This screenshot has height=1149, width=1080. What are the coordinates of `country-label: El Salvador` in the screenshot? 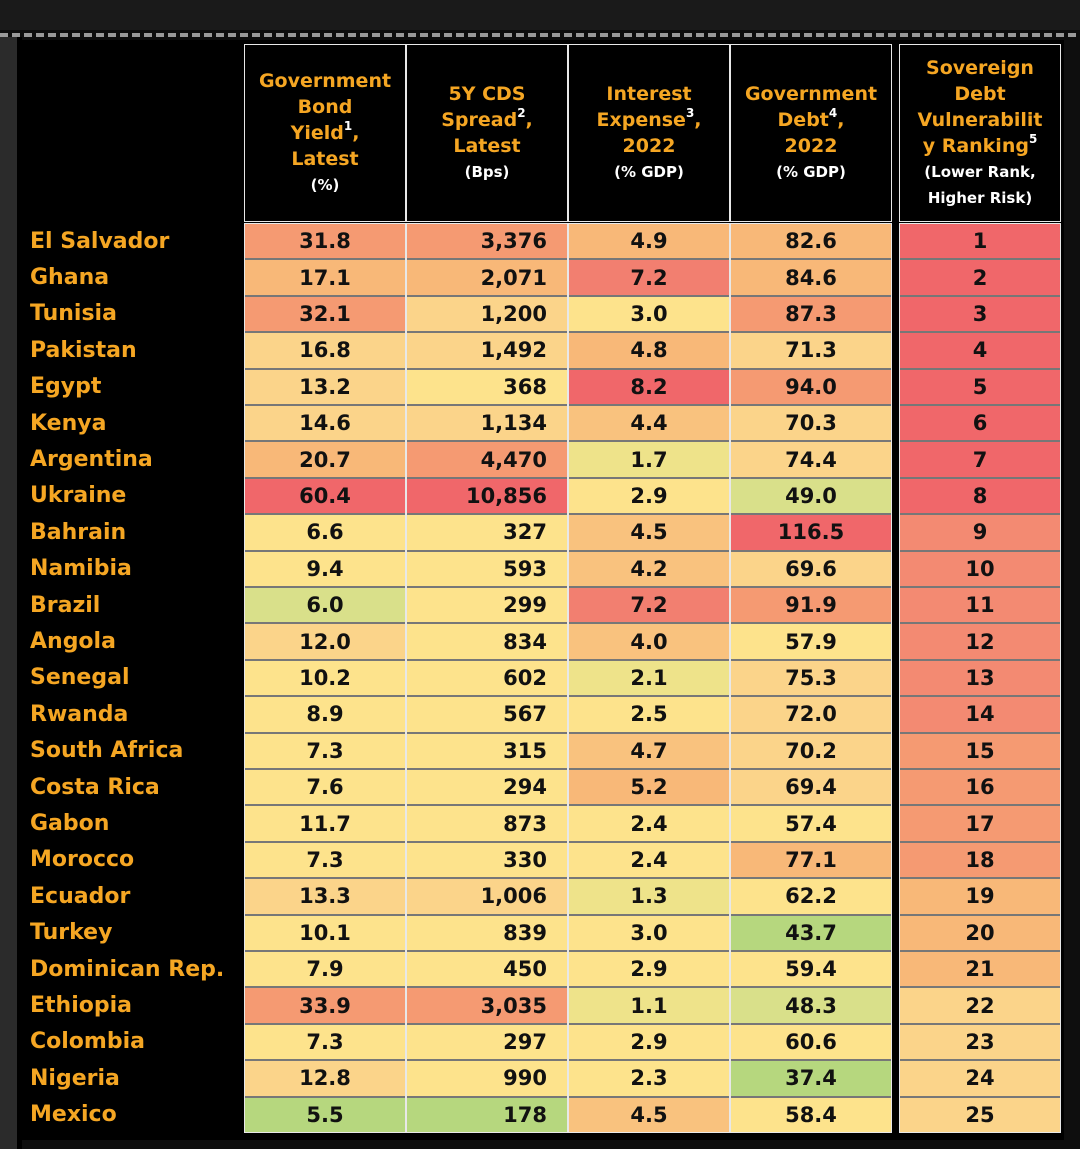 It's located at (100, 241).